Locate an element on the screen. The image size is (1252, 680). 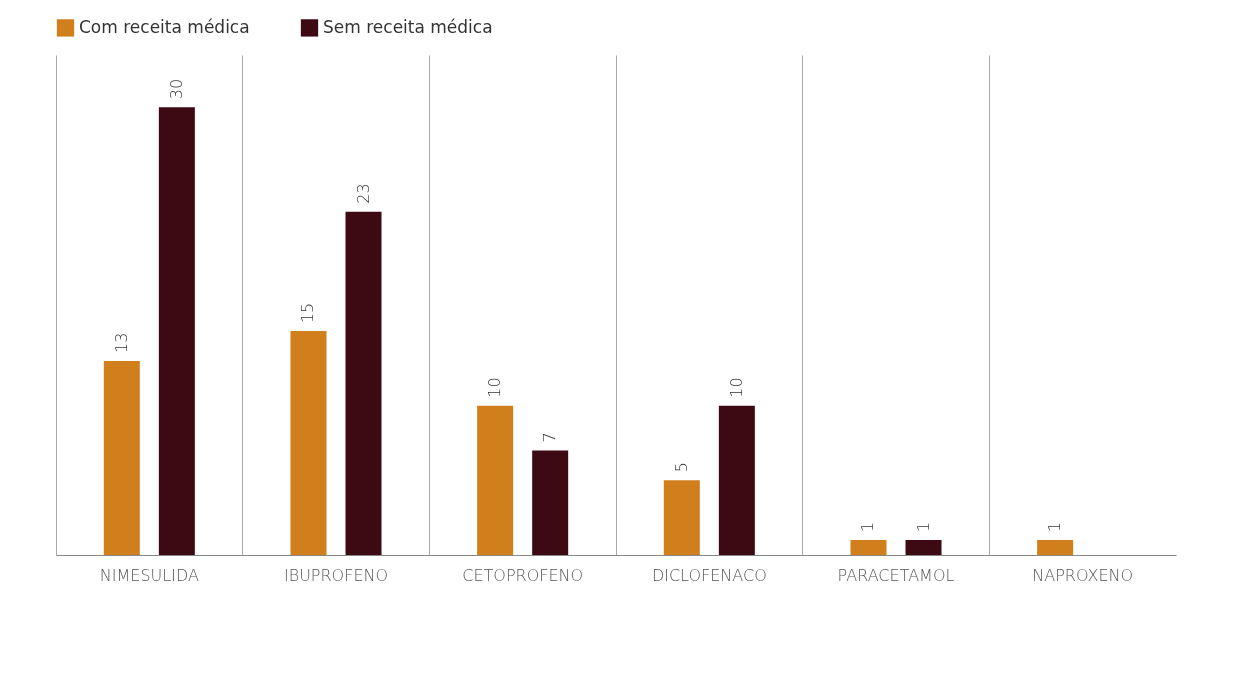
data-label: 5 is located at coordinates (681, 467).